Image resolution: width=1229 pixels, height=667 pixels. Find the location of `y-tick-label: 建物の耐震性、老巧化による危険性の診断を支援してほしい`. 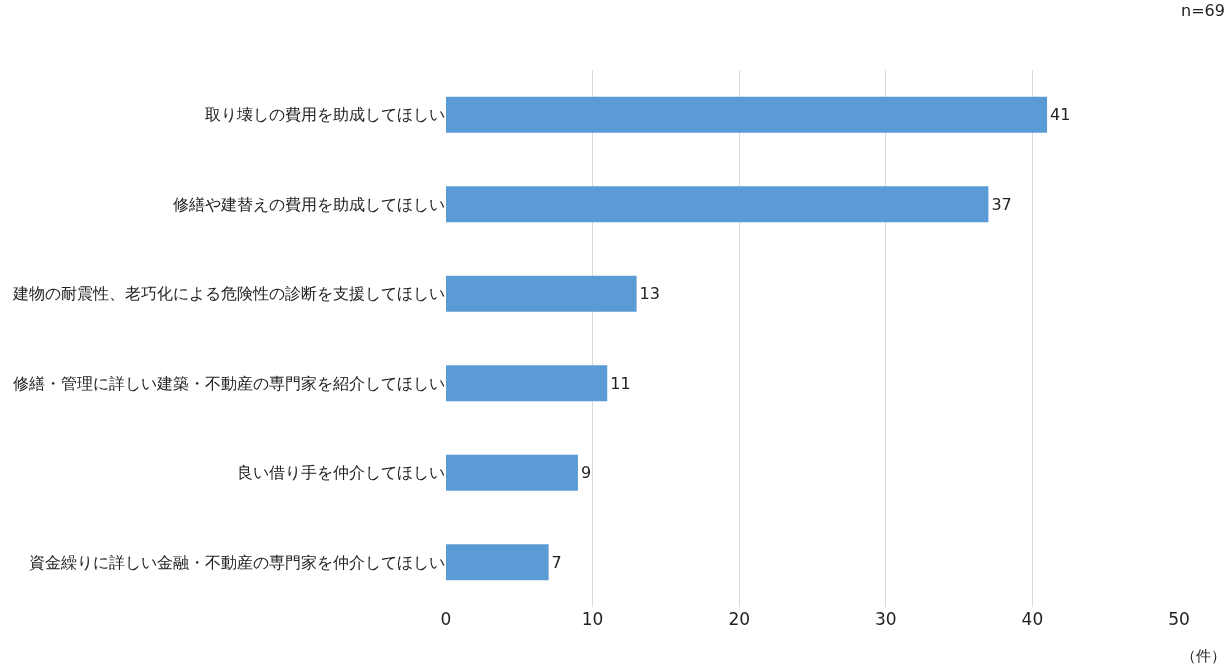

y-tick-label: 建物の耐震性、老巧化による危険性の診断を支援してほしい is located at coordinates (228, 294).